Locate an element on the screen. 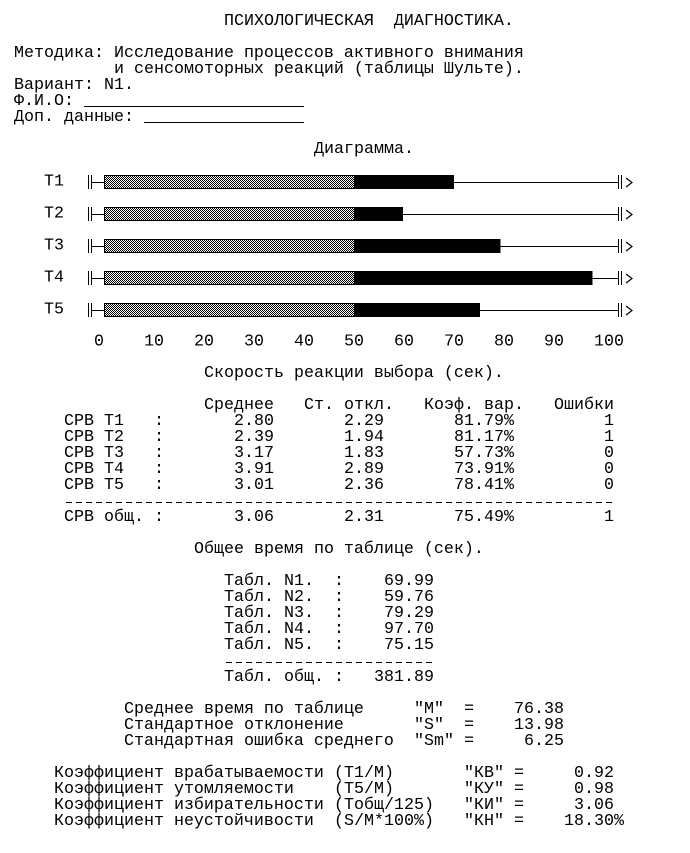 This screenshot has height=853, width=690. row-label: СРВ T3 is located at coordinates (94, 453).